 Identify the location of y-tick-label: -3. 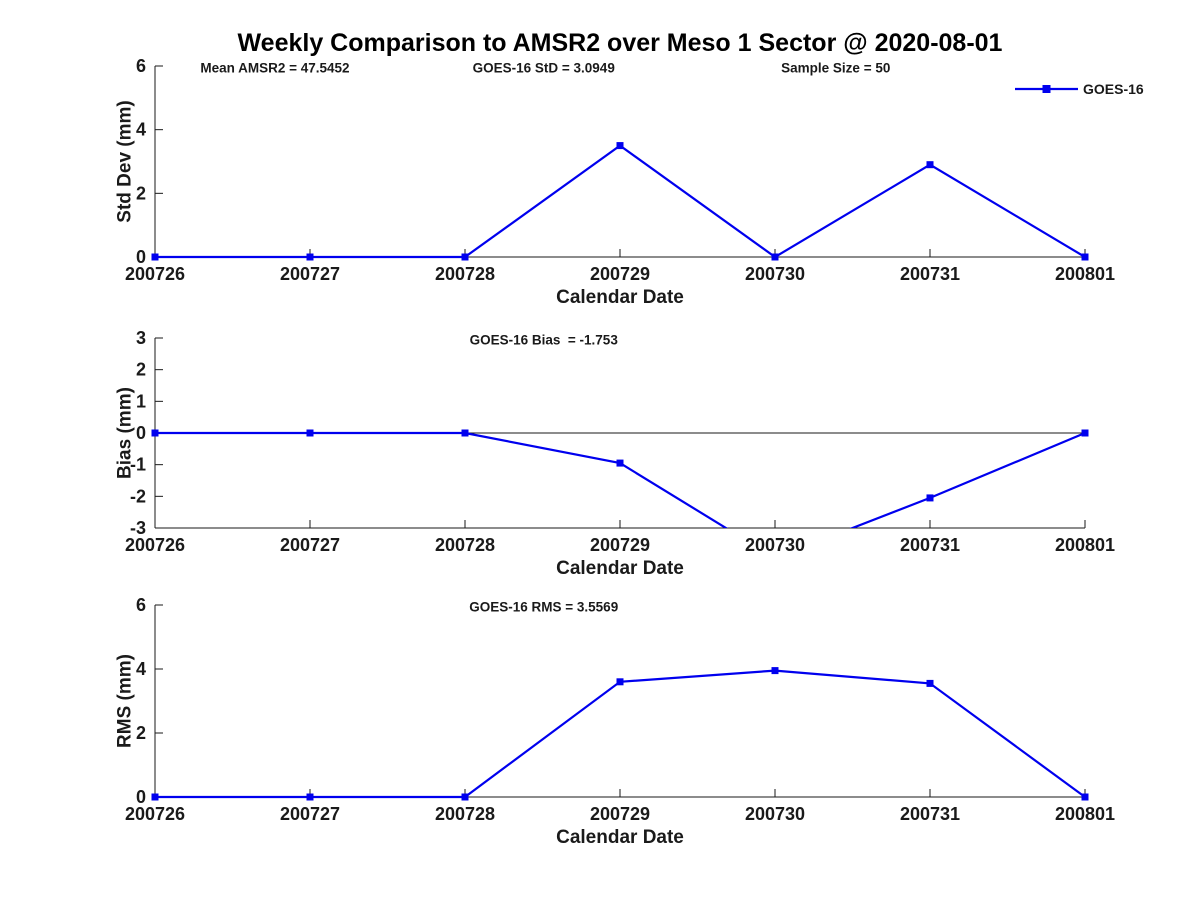
(138, 528).